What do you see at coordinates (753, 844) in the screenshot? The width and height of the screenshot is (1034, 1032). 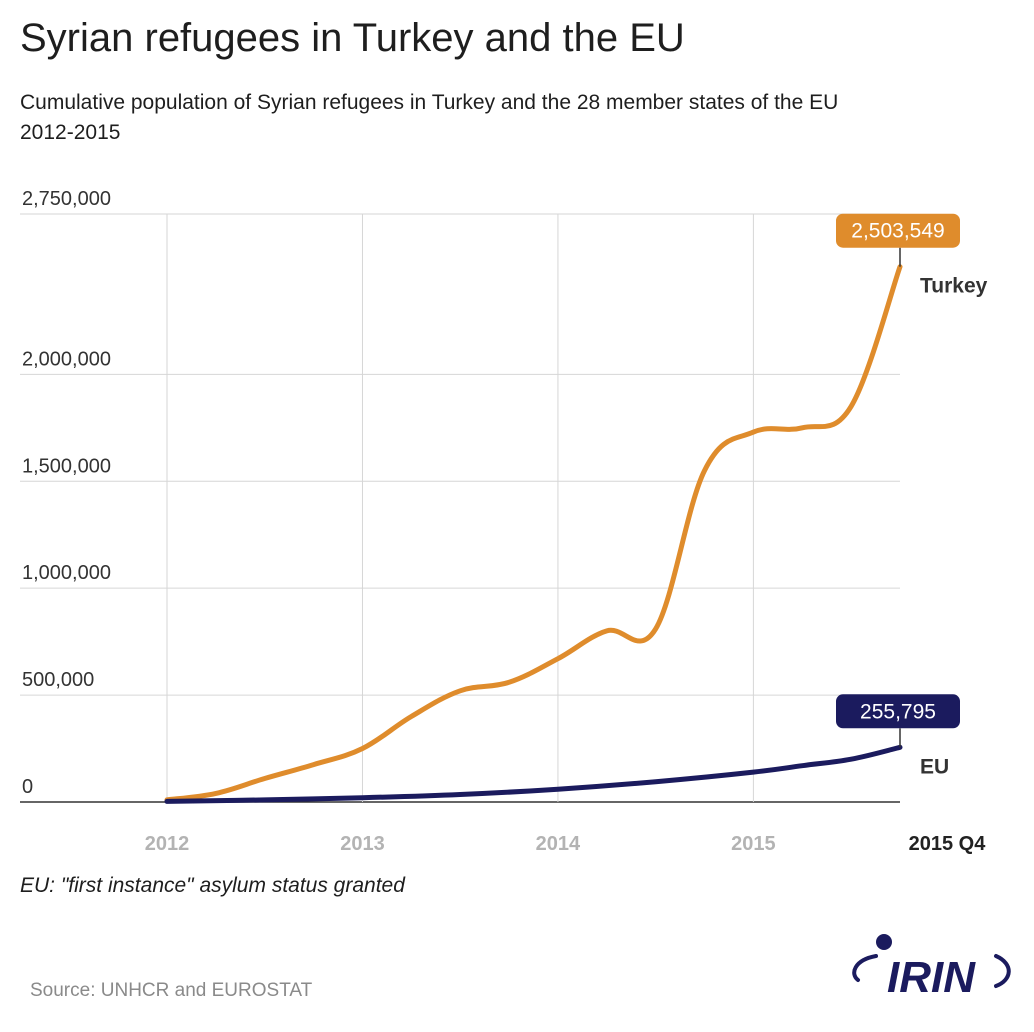 I see `x-tick-label: 2015` at bounding box center [753, 844].